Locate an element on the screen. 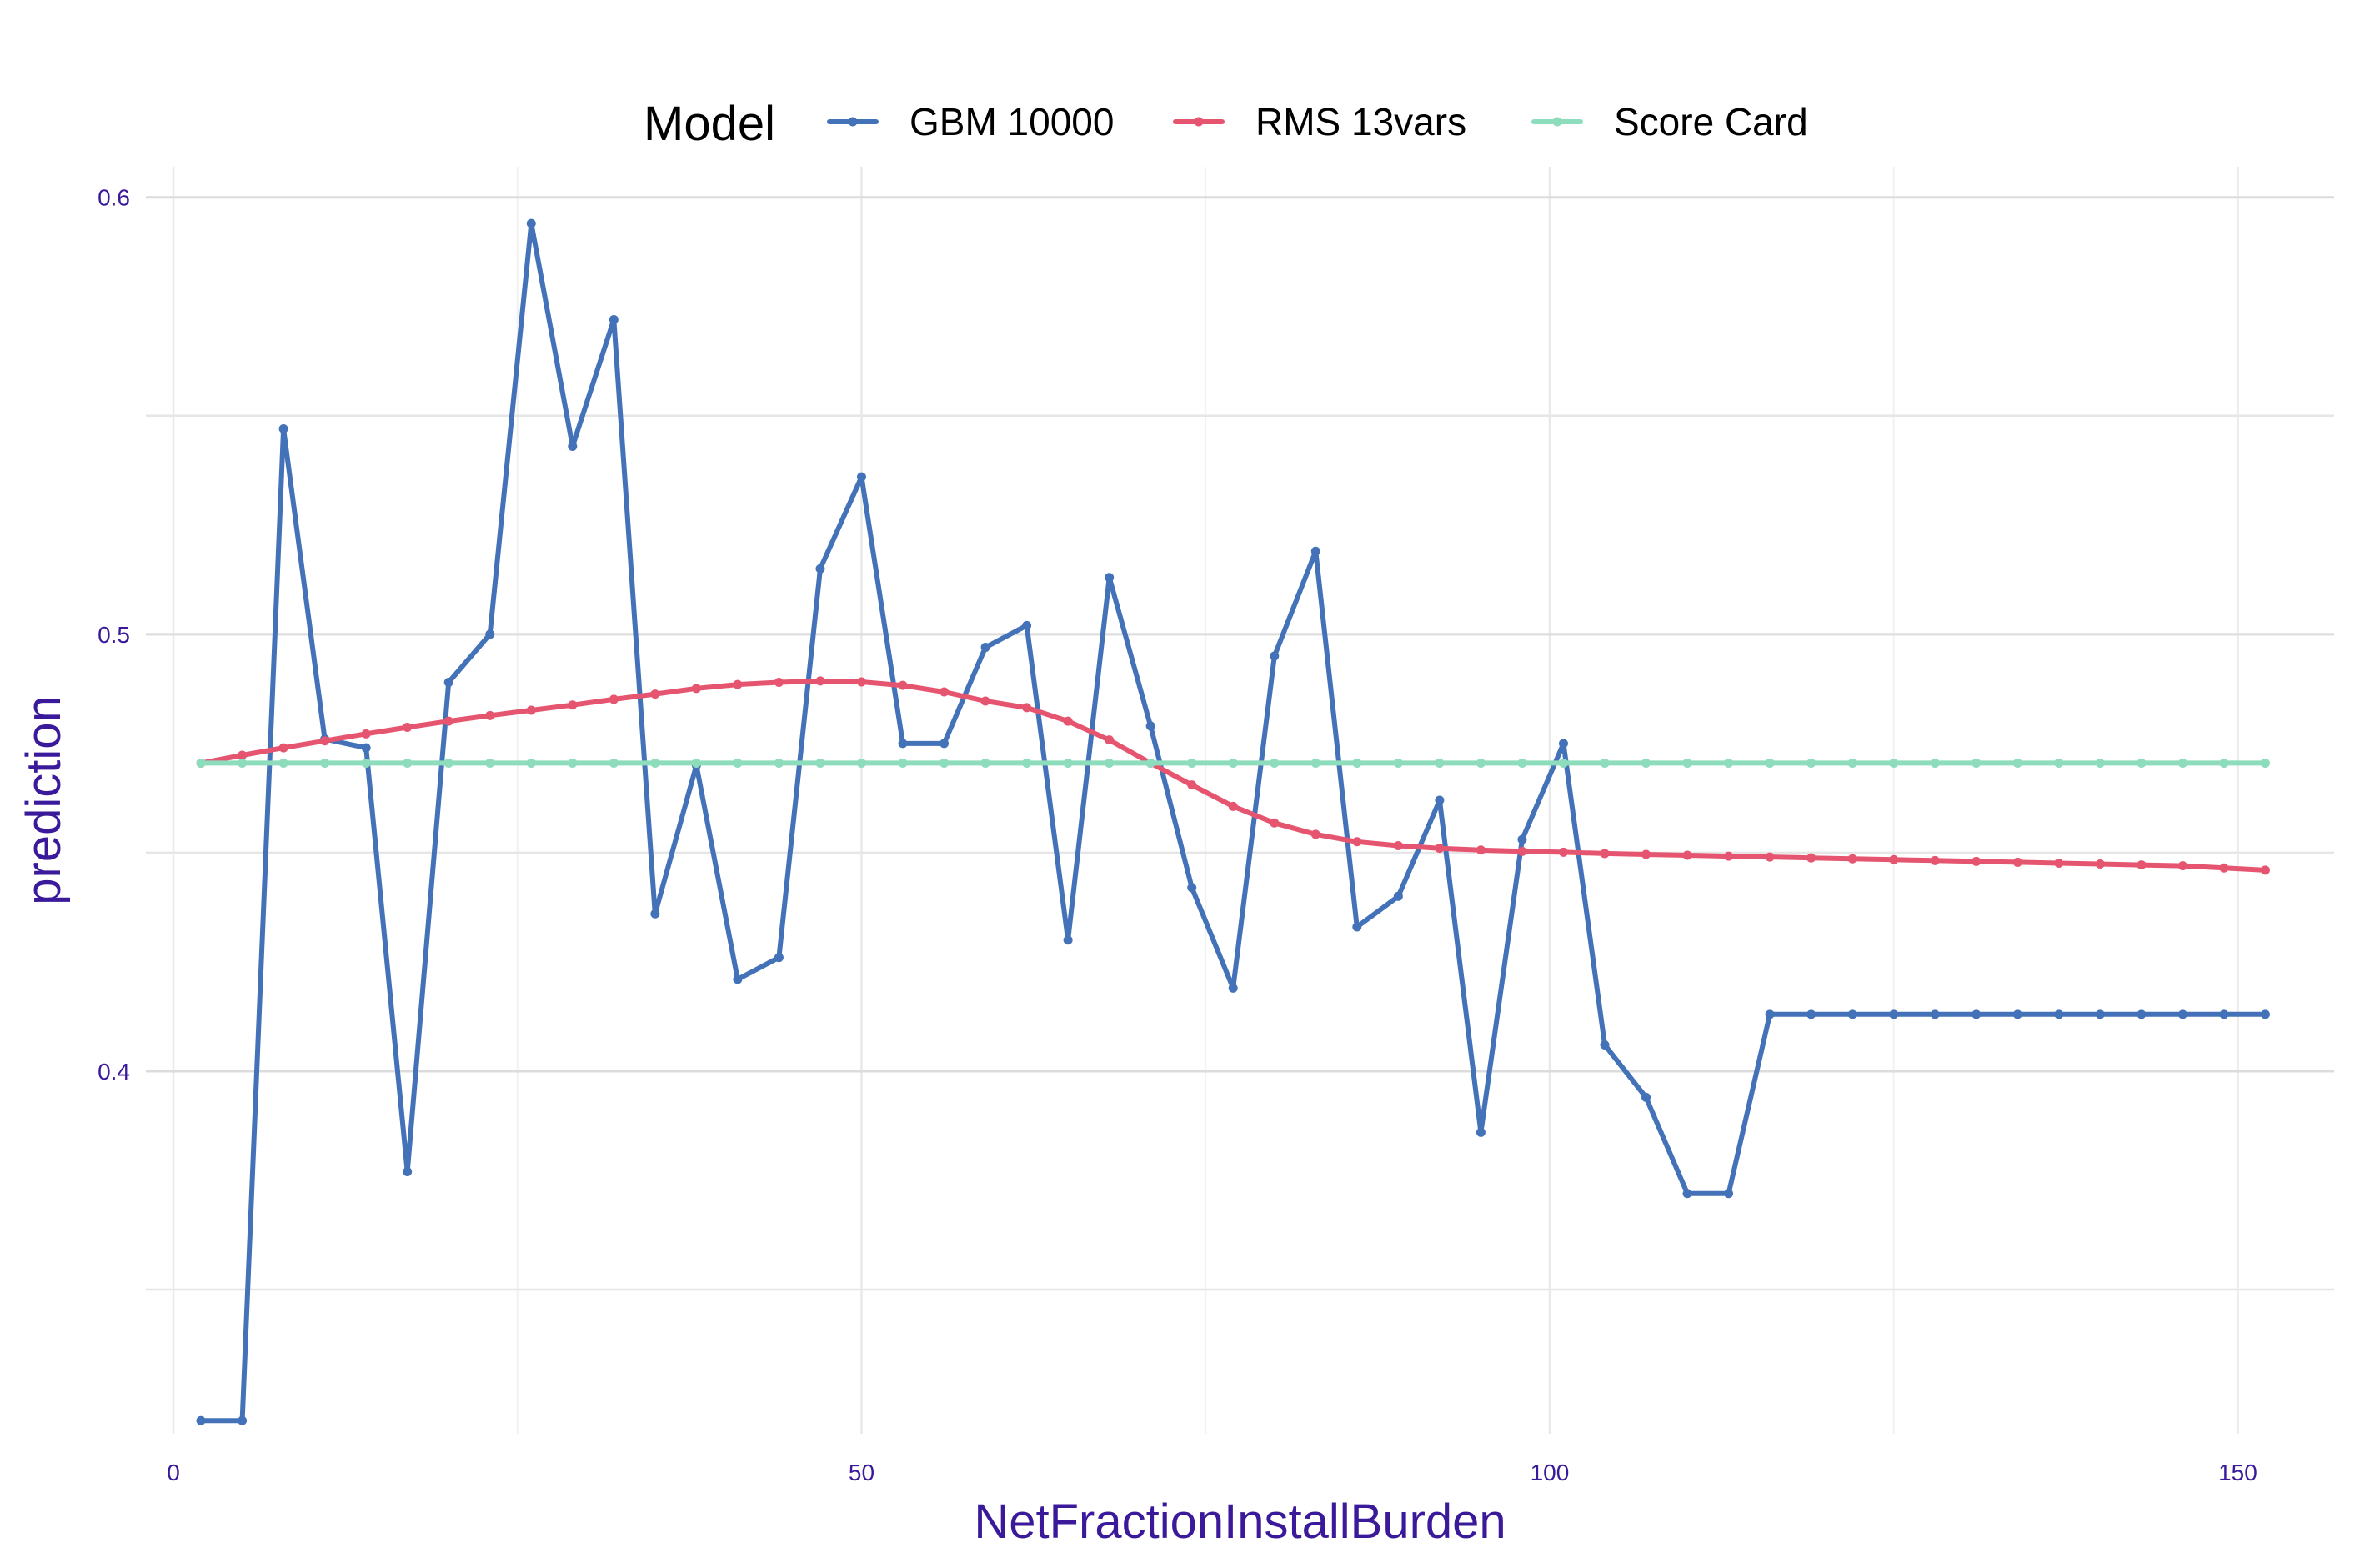 Image resolution: width=2355 pixels, height=1568 pixels. series-line is located at coordinates (1233, 775).